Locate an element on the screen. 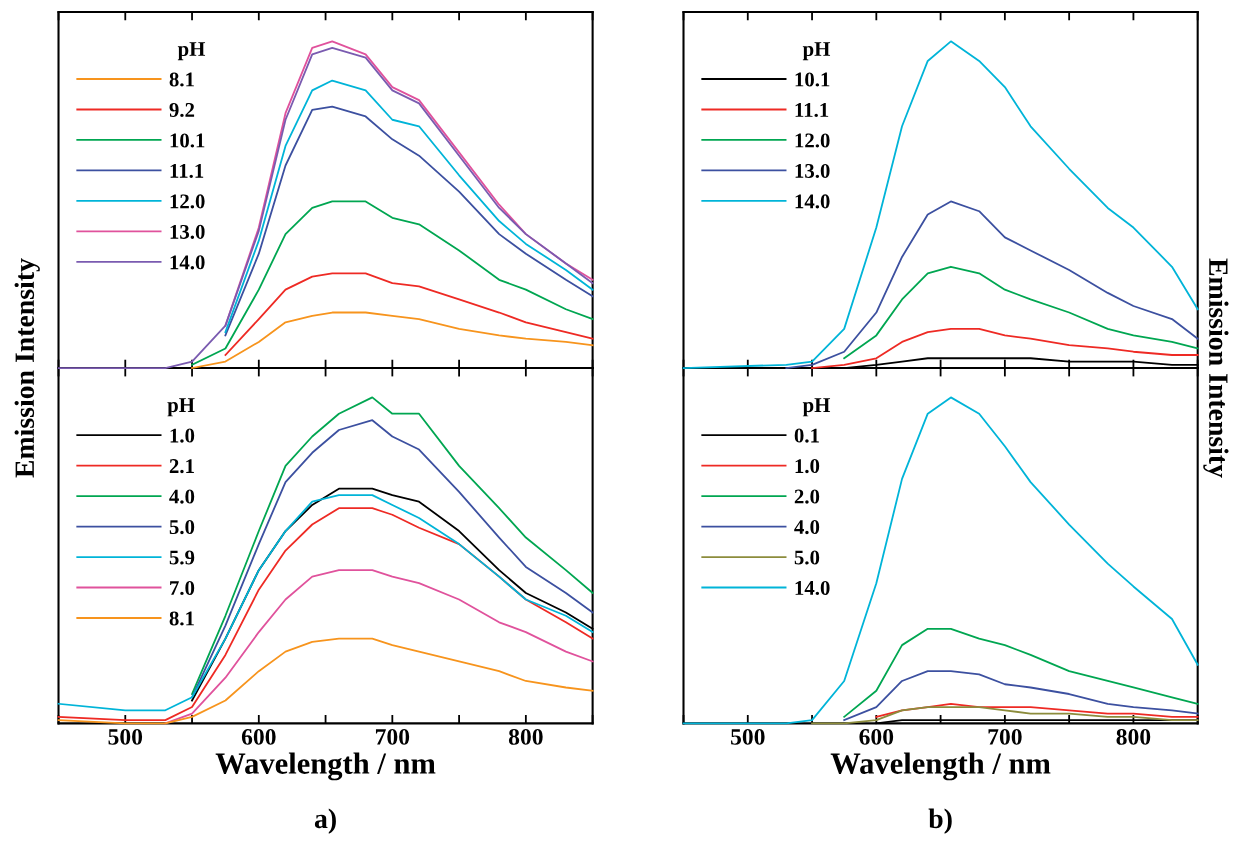 Image resolution: width=1245 pixels, height=852 pixels. text: b) is located at coordinates (940, 821).